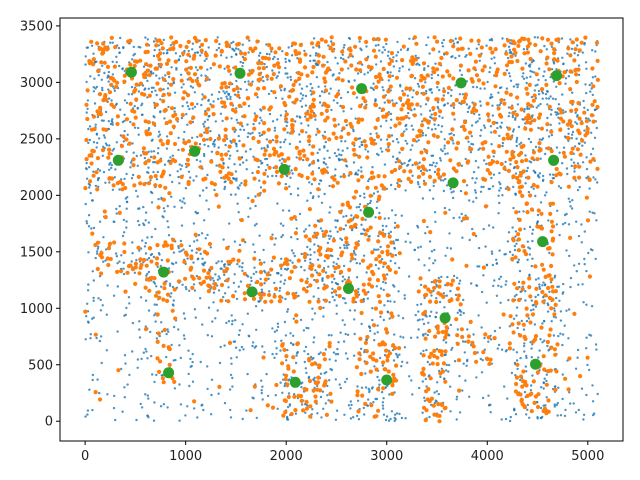 This screenshot has height=480, width=640. Describe the element at coordinates (566, 250) in the screenshot. I see `blue-point-2068` at that location.